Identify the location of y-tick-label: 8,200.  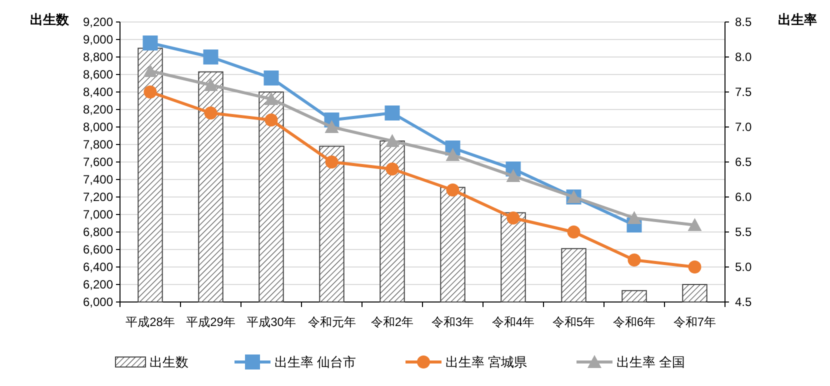
(98, 109).